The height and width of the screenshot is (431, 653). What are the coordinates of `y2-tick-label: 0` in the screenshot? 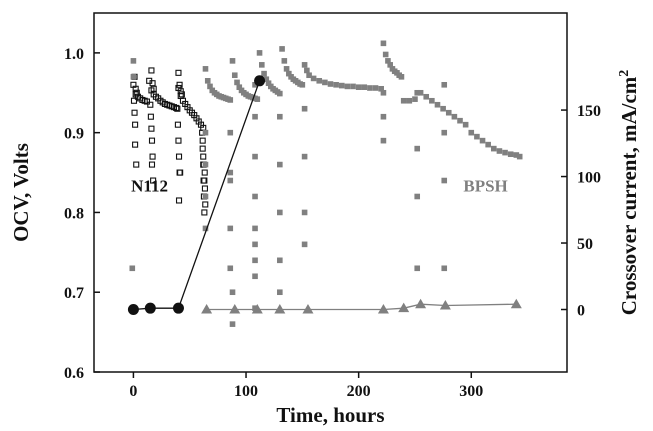 It's located at (581, 311).